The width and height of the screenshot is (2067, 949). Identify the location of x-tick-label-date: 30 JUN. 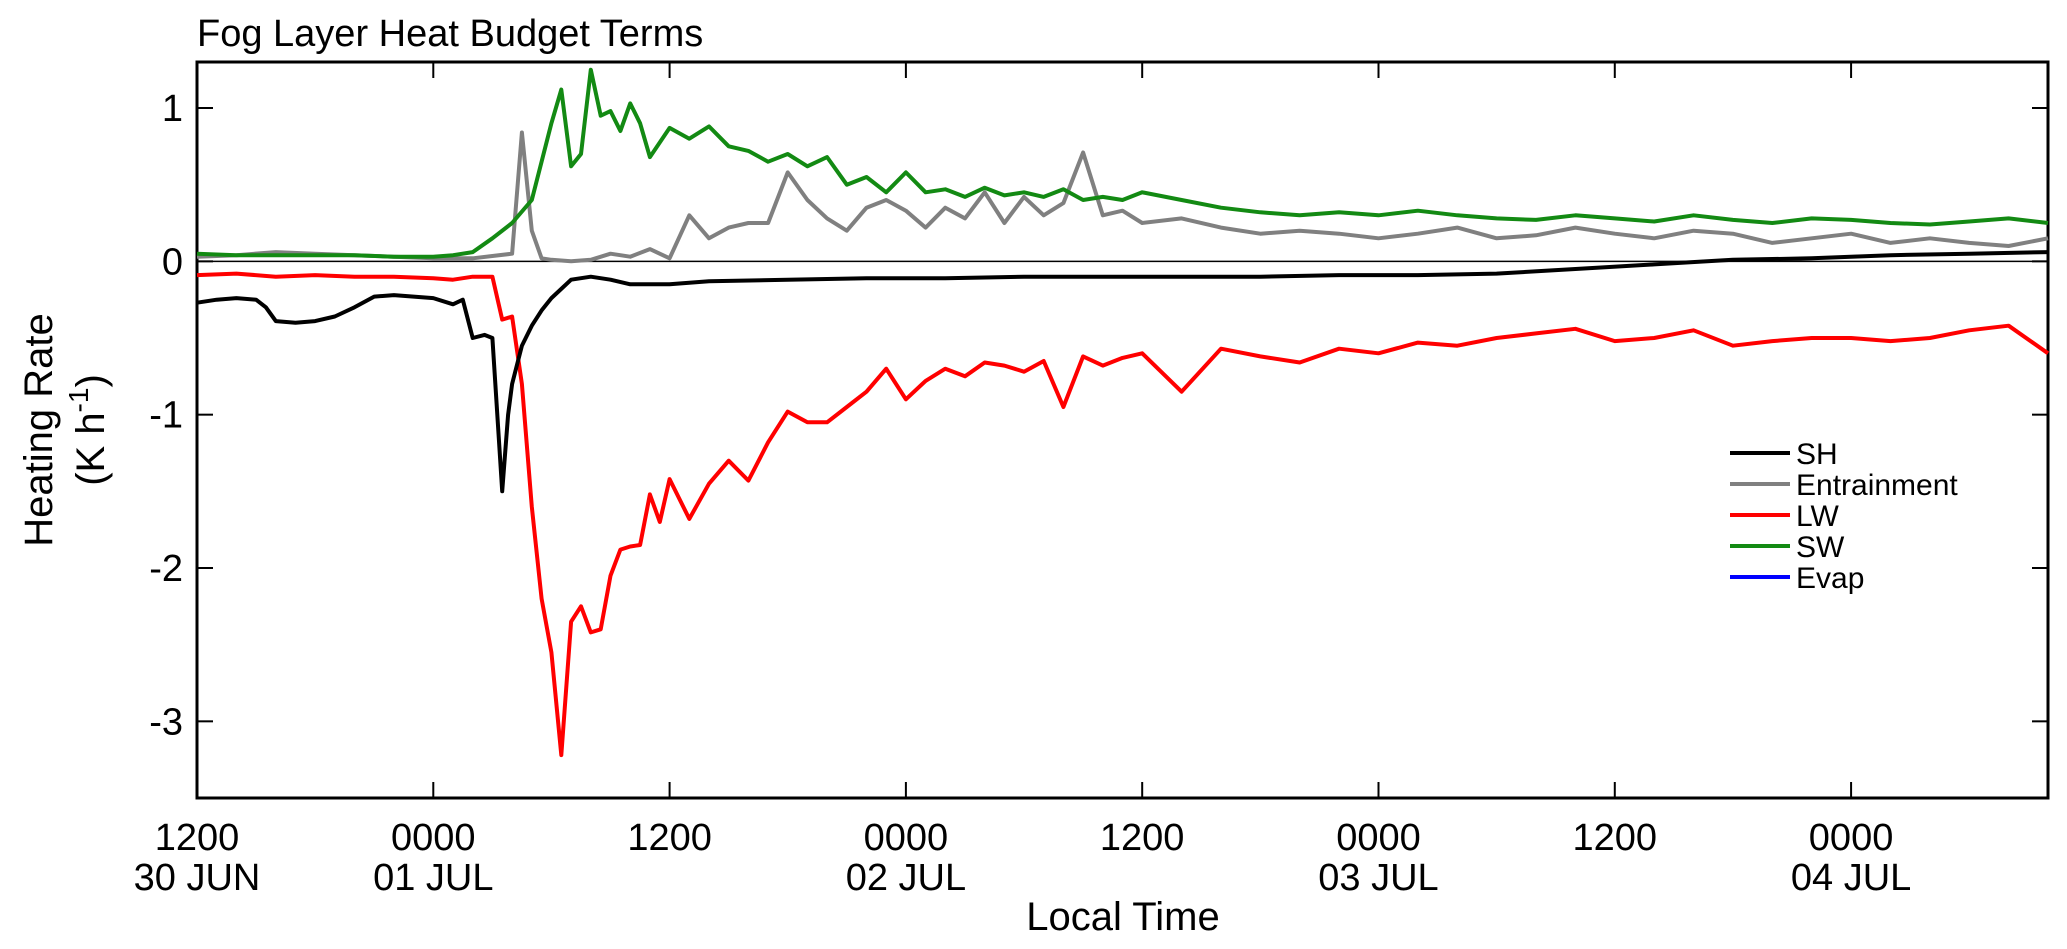
(197, 878).